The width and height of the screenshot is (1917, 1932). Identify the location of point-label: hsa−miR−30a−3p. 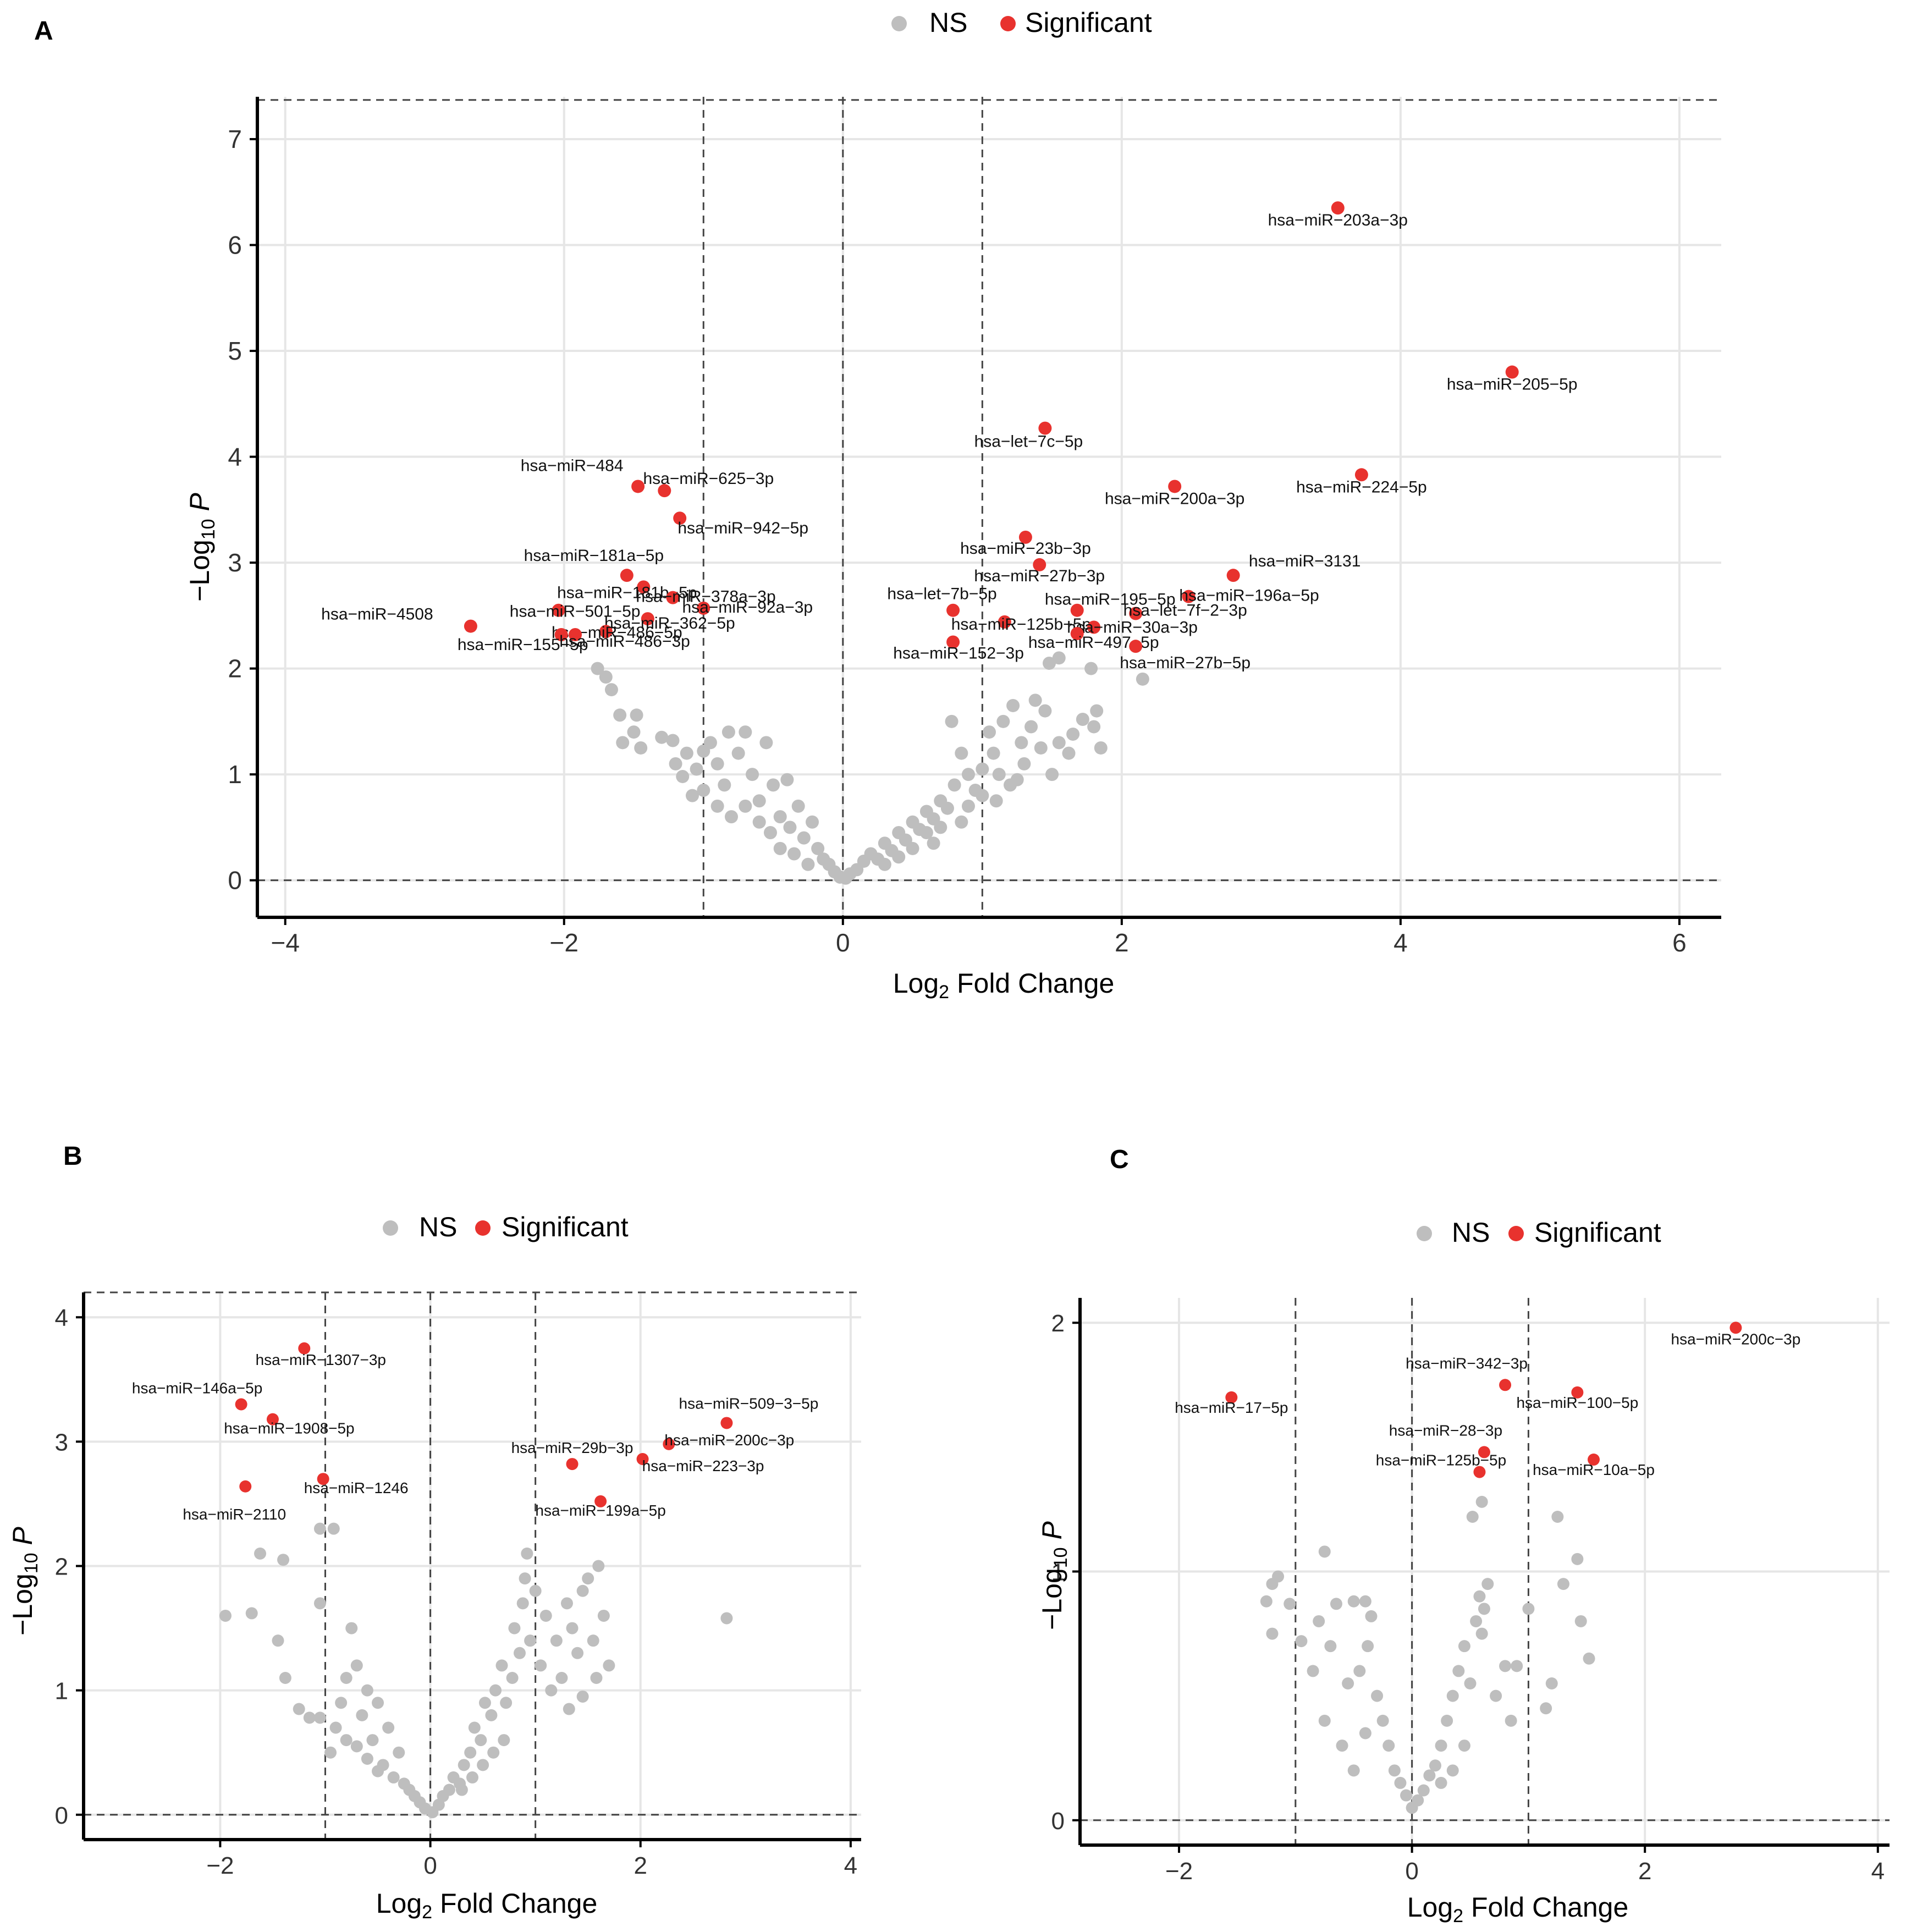
(1132, 628).